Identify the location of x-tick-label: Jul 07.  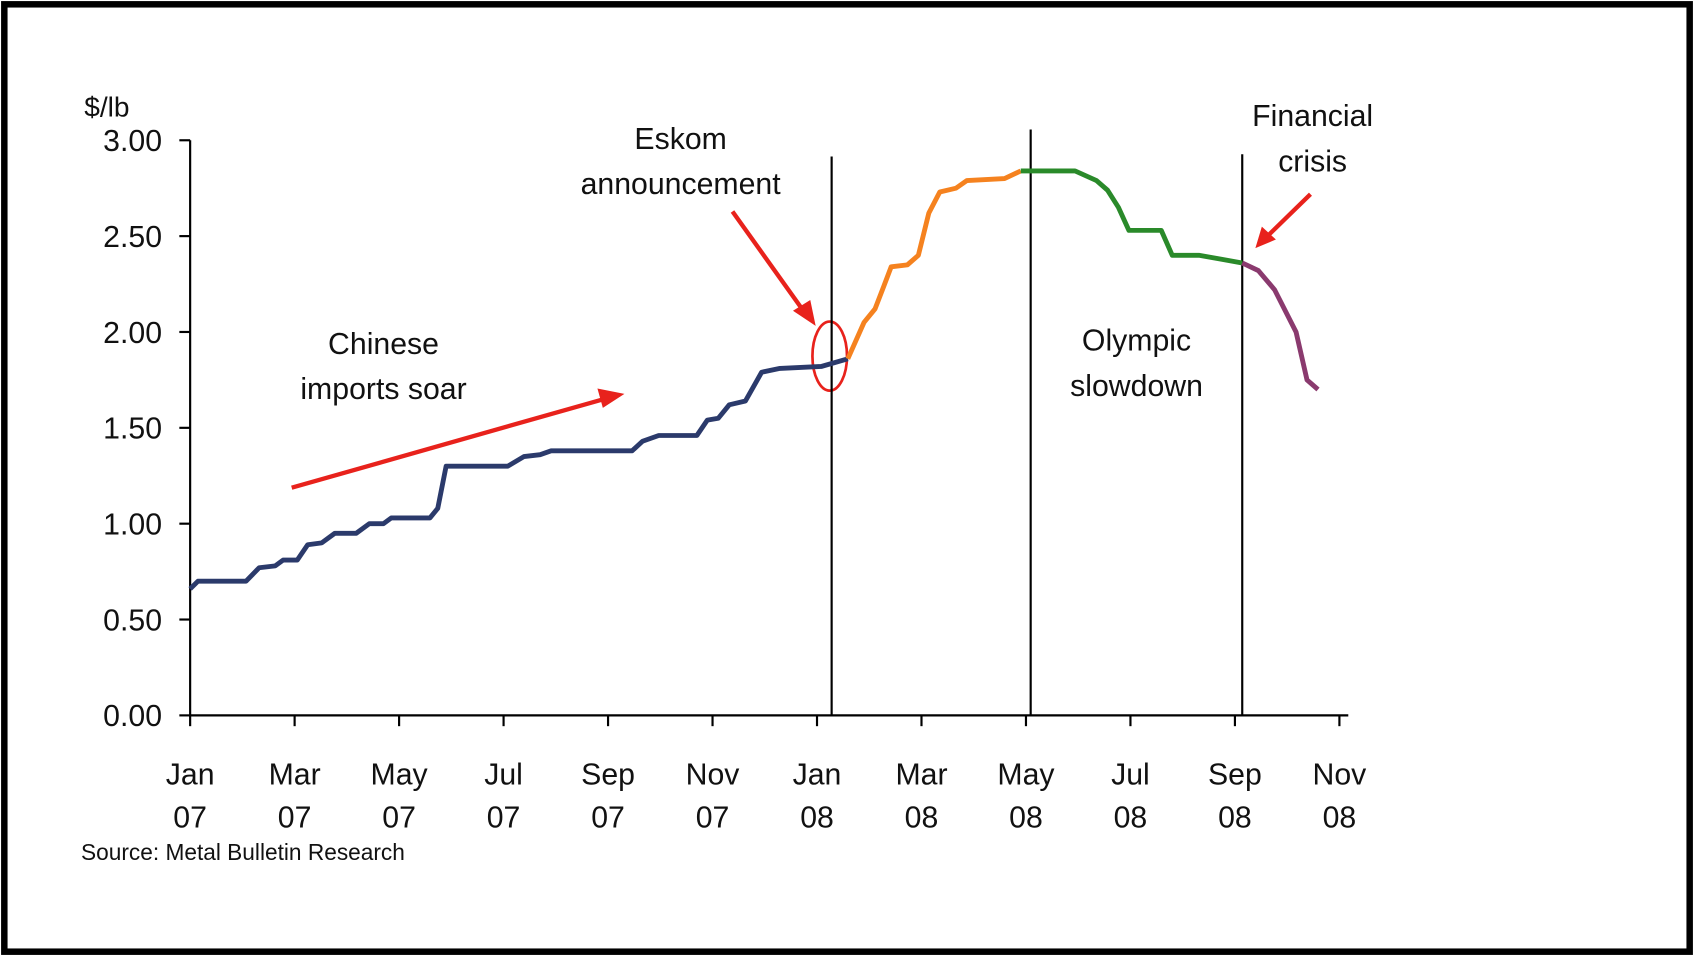
(503, 796).